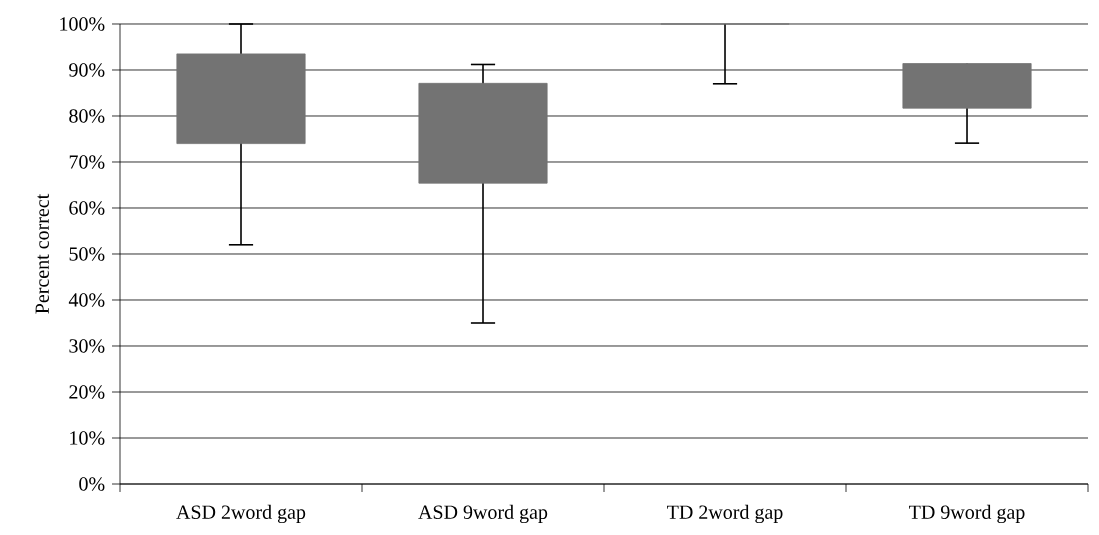 Image resolution: width=1099 pixels, height=535 pixels. I want to click on y-tick-label: 30%, so click(87, 346).